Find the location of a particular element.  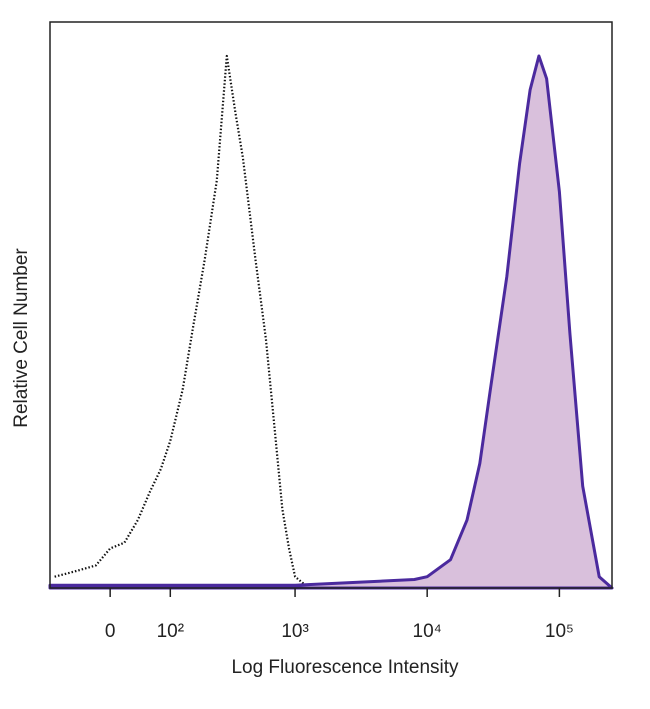

x-tick-label: 10⁵ is located at coordinates (559, 631).